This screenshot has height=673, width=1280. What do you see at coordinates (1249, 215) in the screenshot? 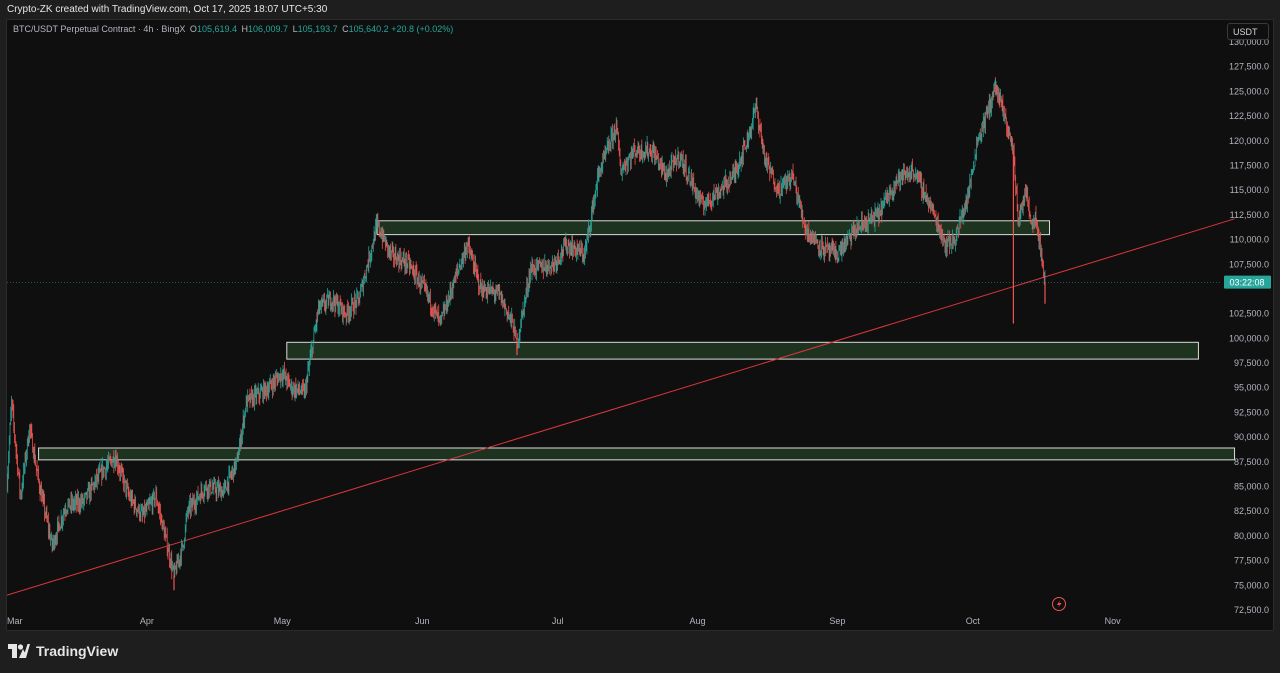
I see `price-tick-label: 112,500.0` at bounding box center [1249, 215].